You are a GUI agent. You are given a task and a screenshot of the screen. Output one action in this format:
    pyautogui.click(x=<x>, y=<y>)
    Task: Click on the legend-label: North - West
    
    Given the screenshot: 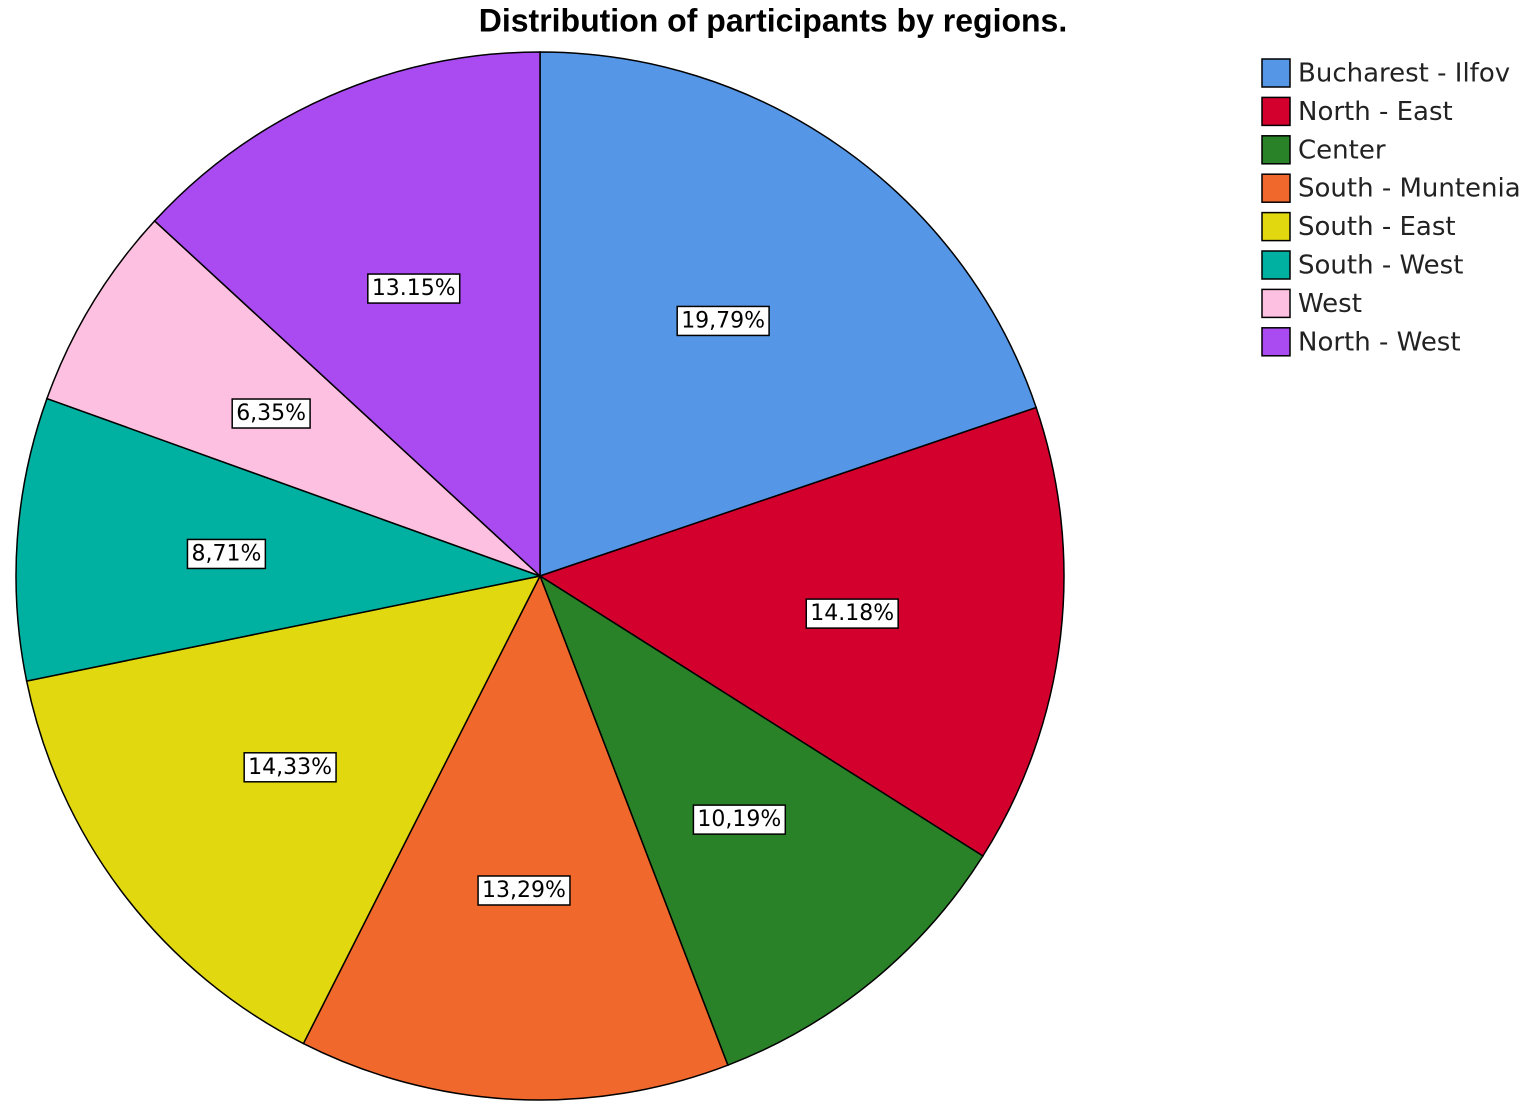 What is the action you would take?
    pyautogui.click(x=1379, y=342)
    